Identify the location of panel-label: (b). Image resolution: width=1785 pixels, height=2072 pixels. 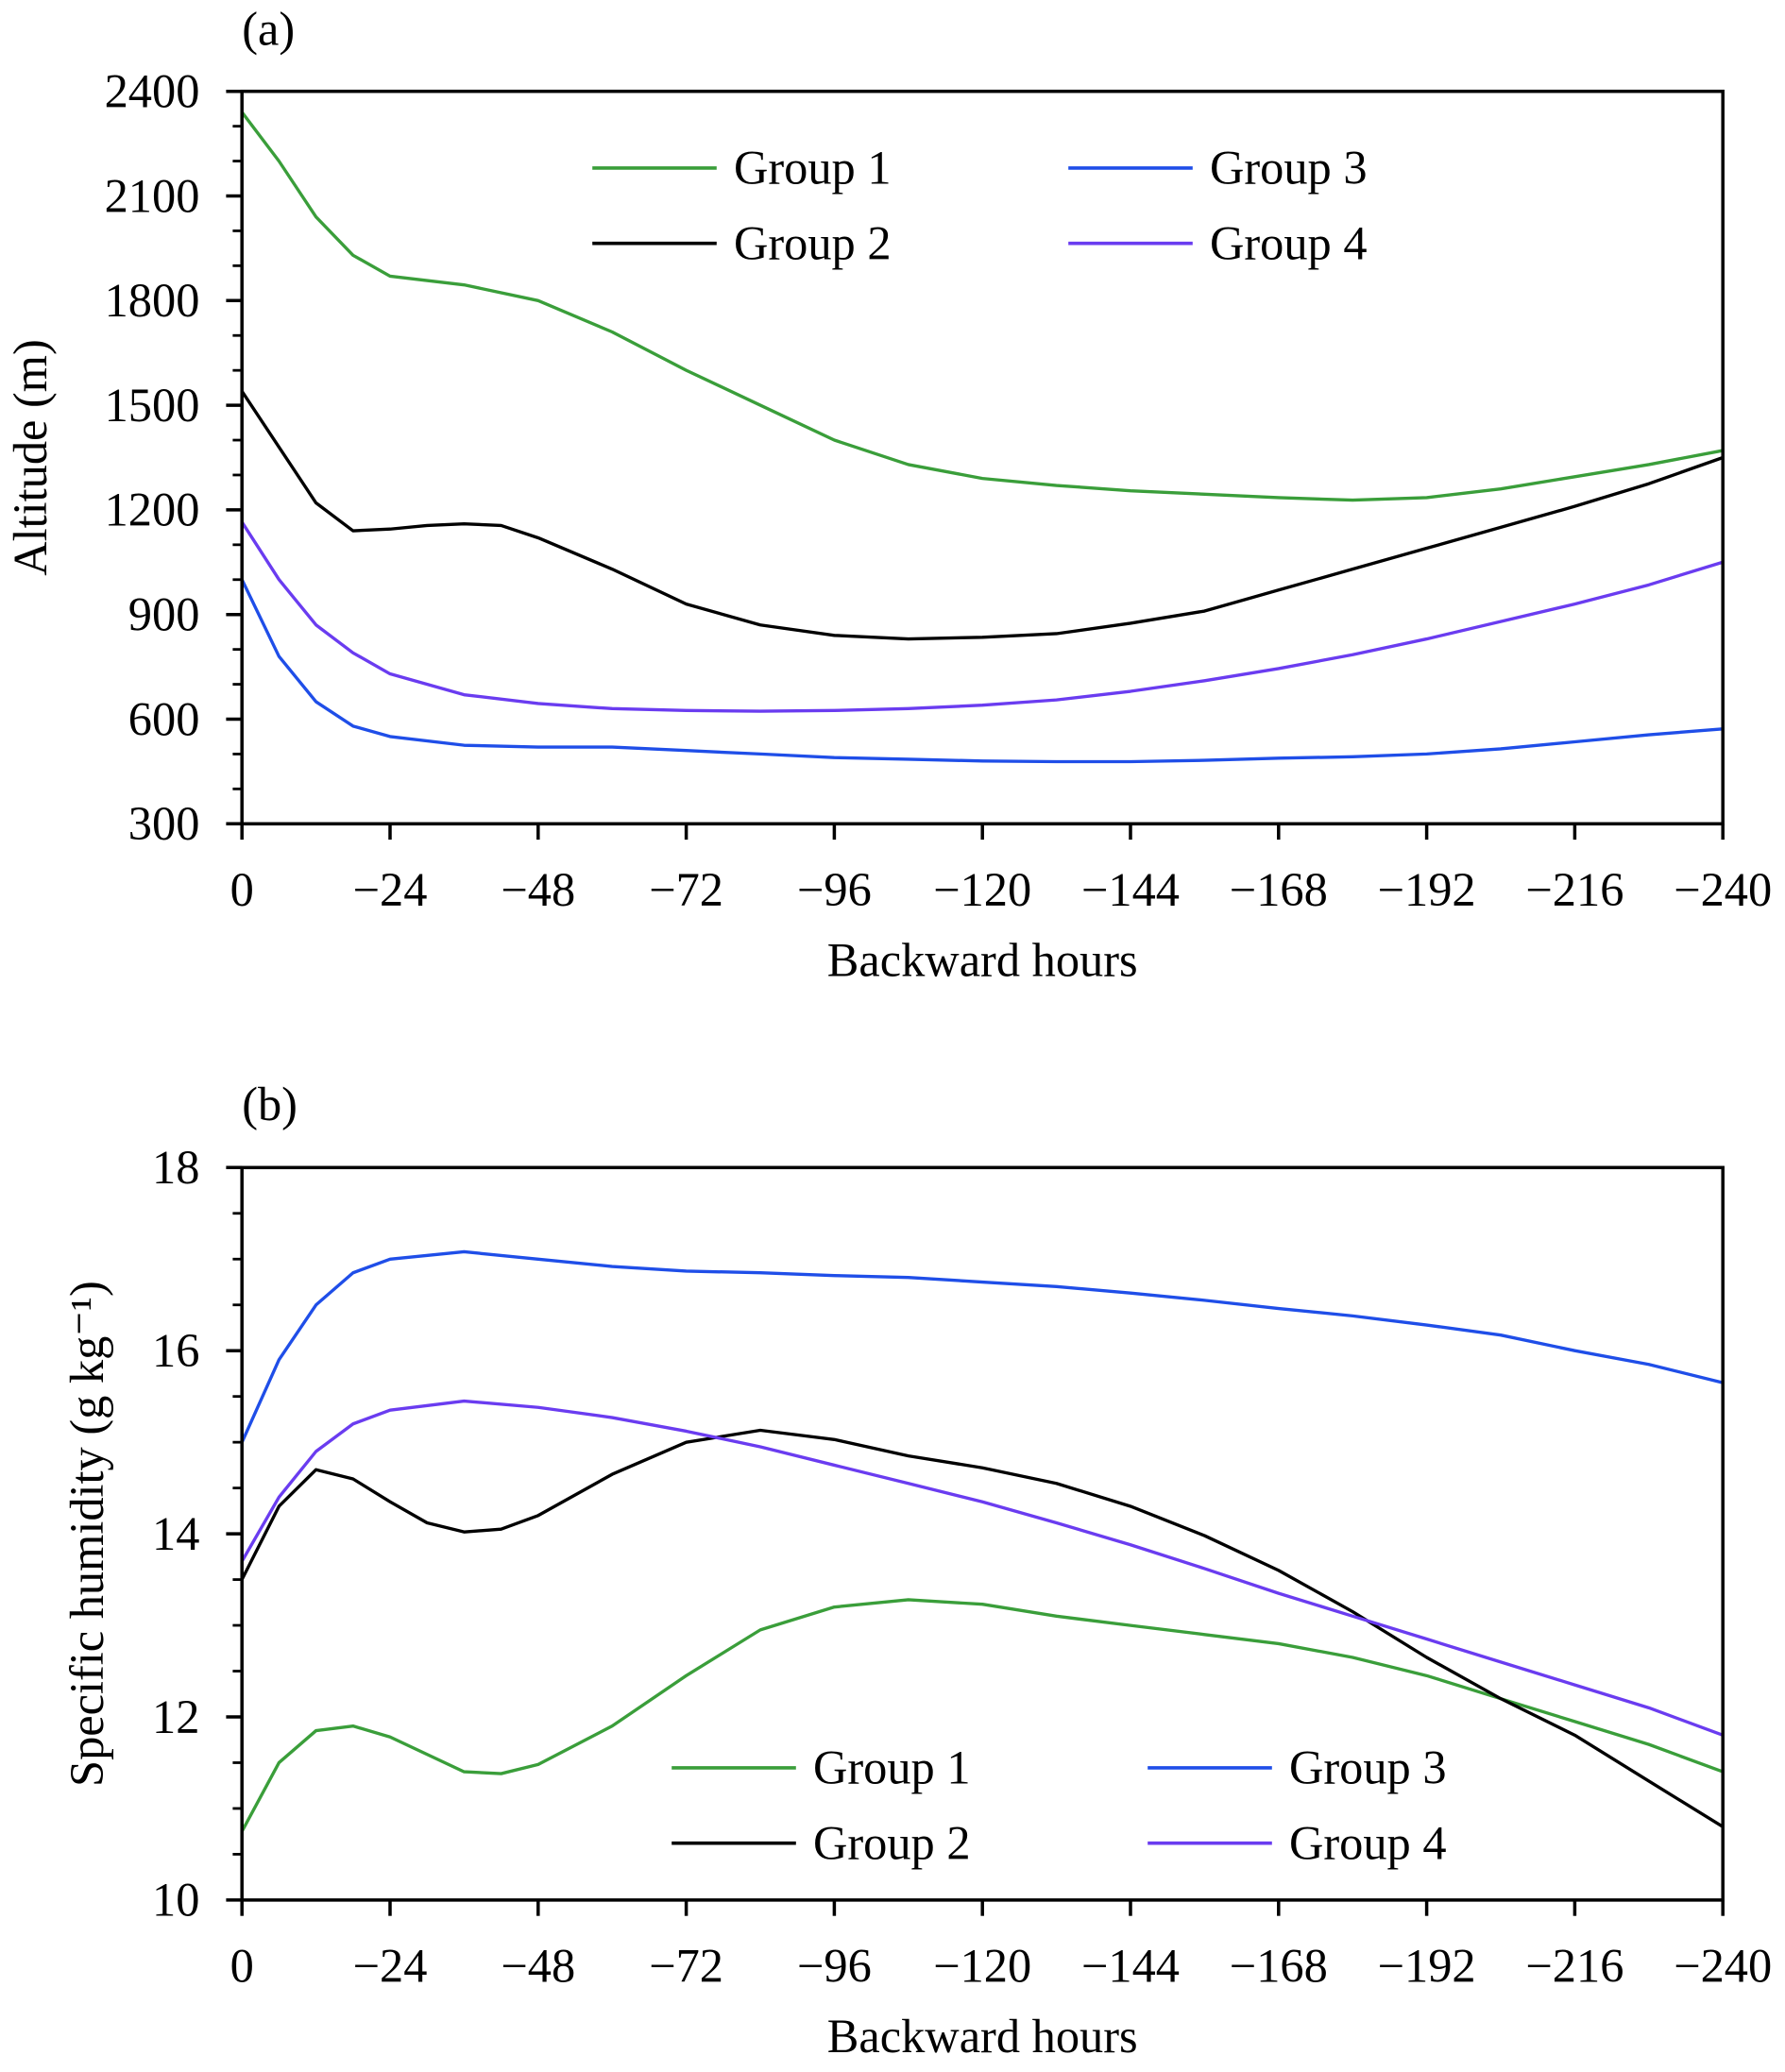
(270, 1104).